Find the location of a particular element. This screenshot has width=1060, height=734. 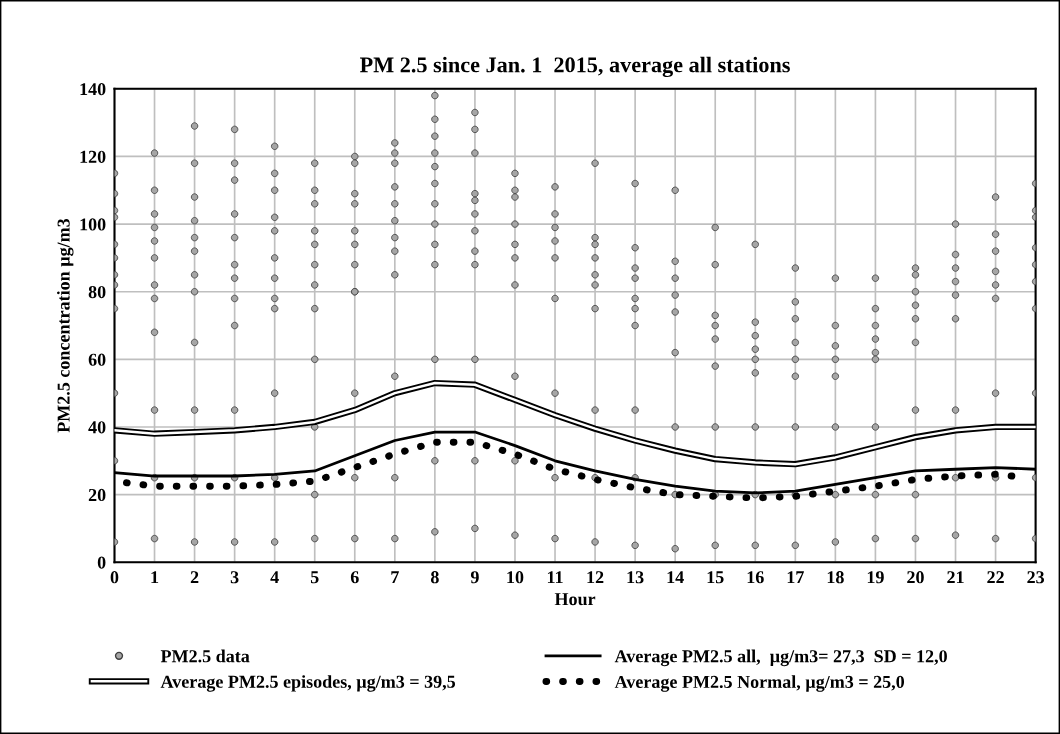

x-tick-label: 5 is located at coordinates (314, 577).